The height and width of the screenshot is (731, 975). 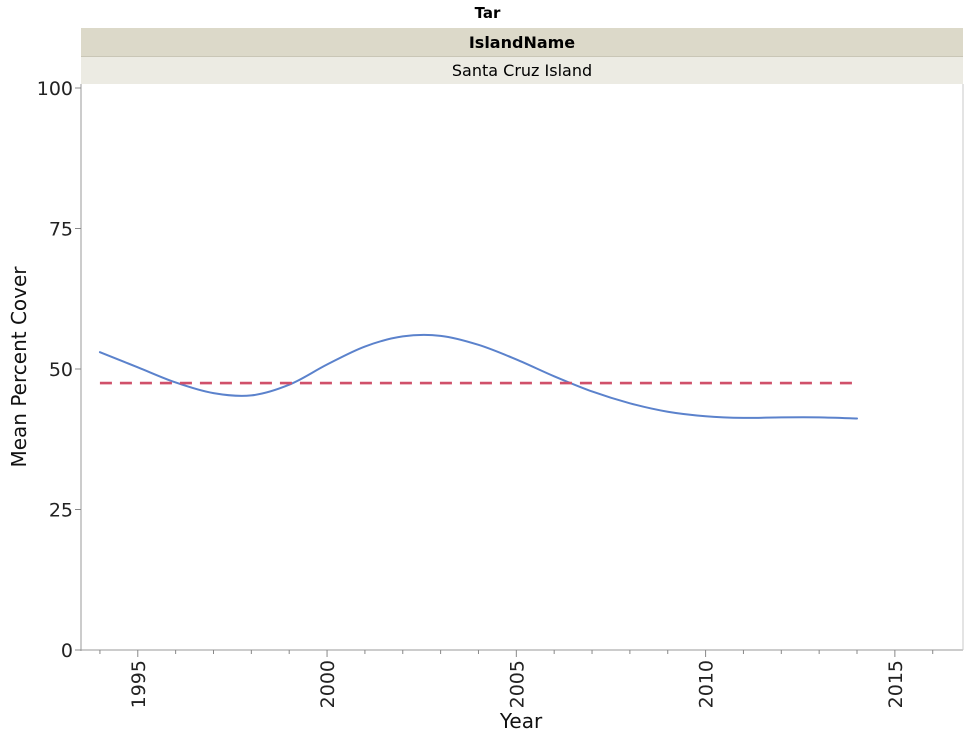 What do you see at coordinates (521, 720) in the screenshot?
I see `x-axis-label: Year` at bounding box center [521, 720].